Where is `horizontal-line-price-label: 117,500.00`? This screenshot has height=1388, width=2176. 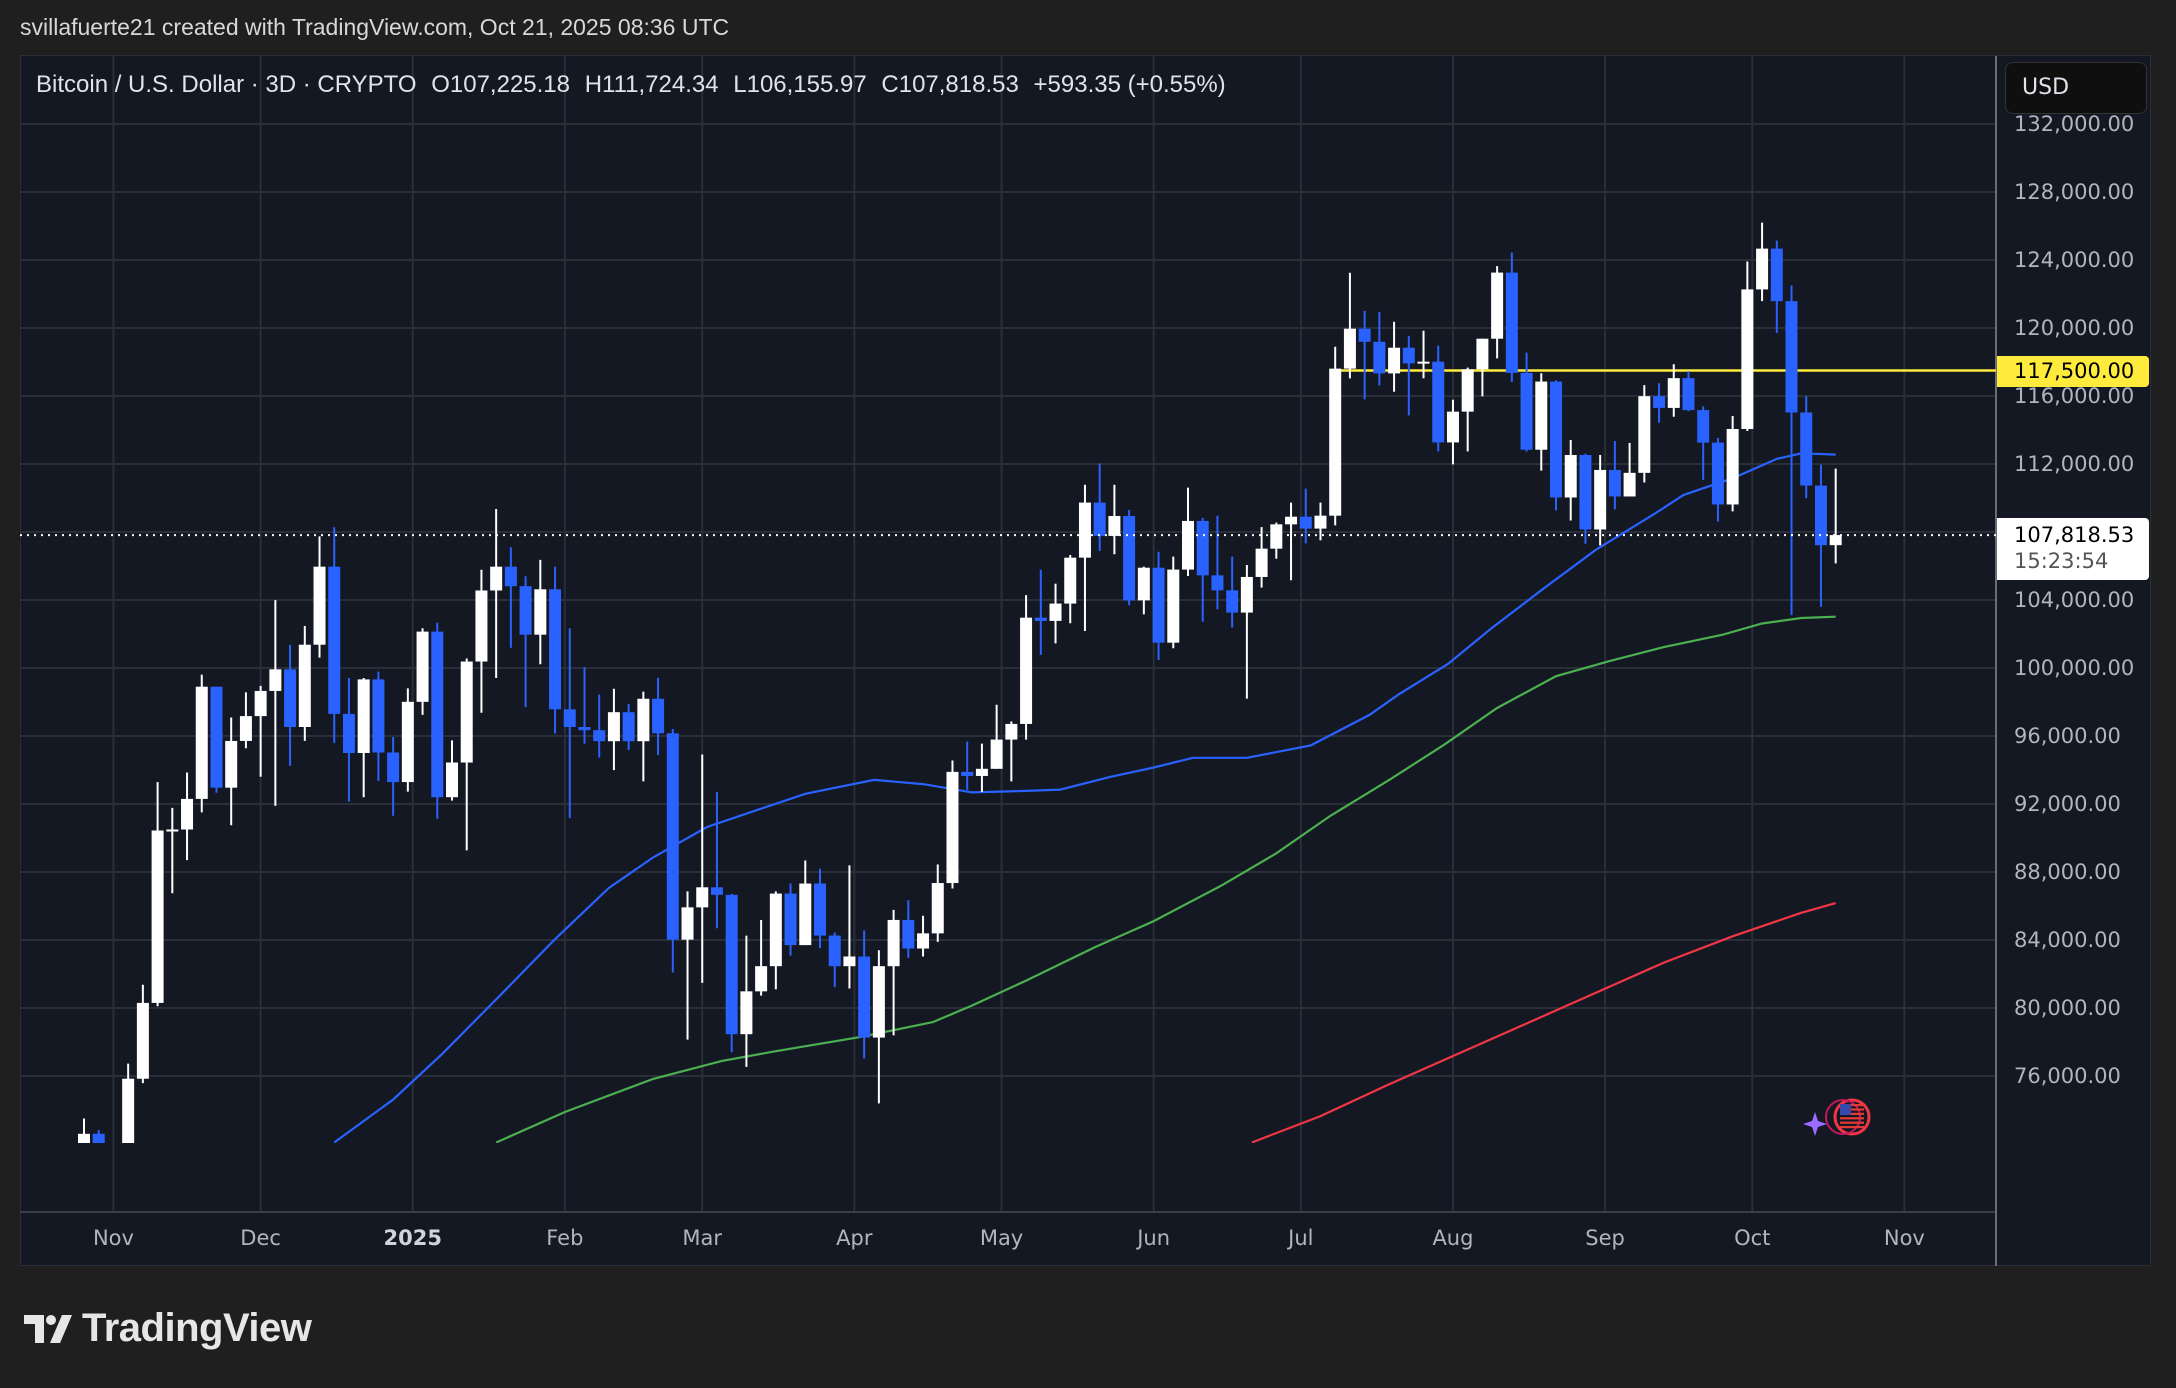 horizontal-line-price-label: 117,500.00 is located at coordinates (2073, 371).